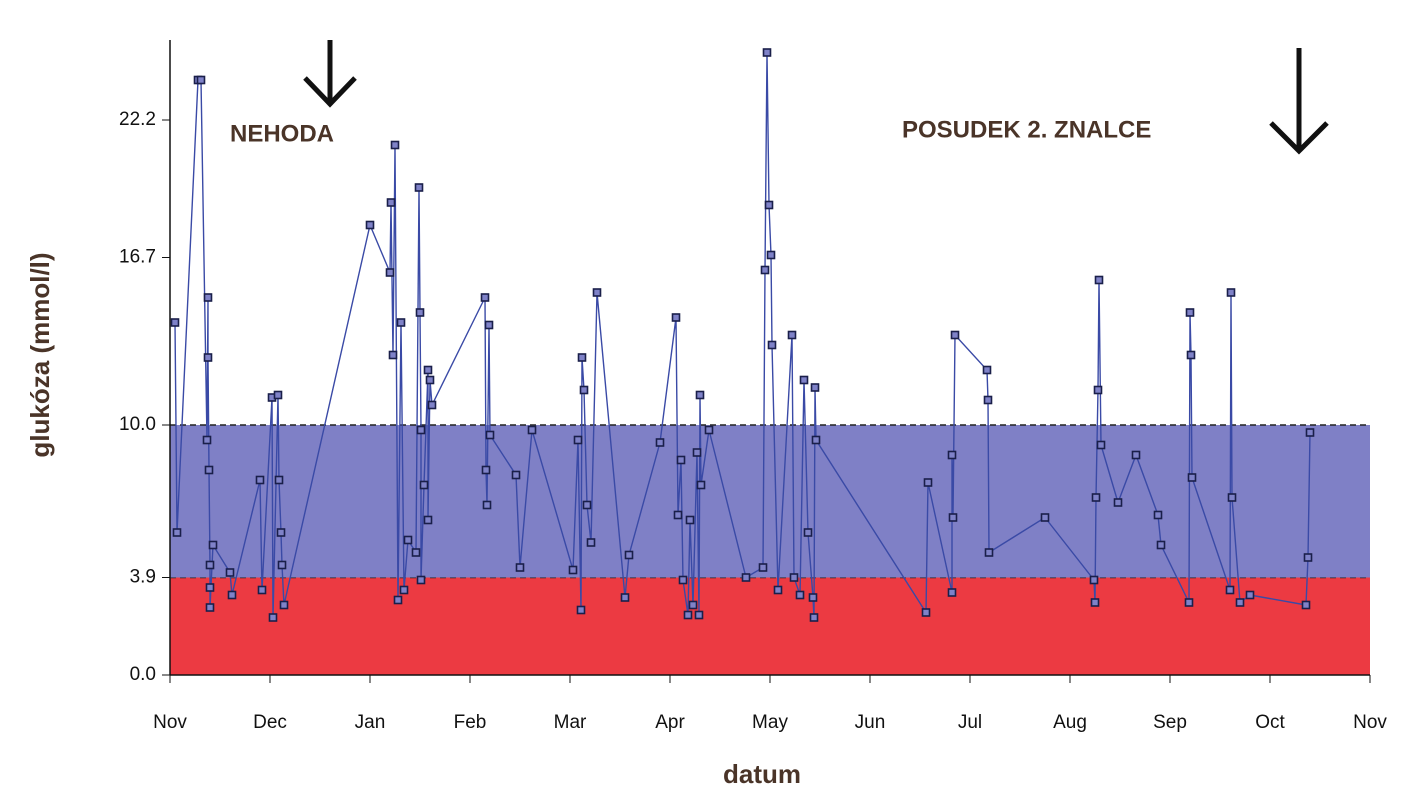  Describe the element at coordinates (1270, 722) in the screenshot. I see `x-tick-label: Oct` at that location.